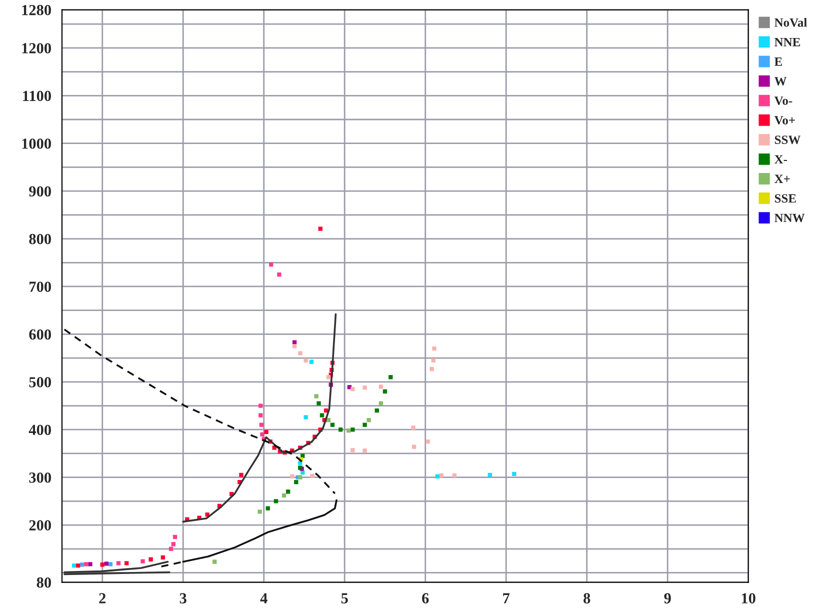 Image resolution: width=821 pixels, height=611 pixels. I want to click on legend-label: SSE, so click(785, 198).